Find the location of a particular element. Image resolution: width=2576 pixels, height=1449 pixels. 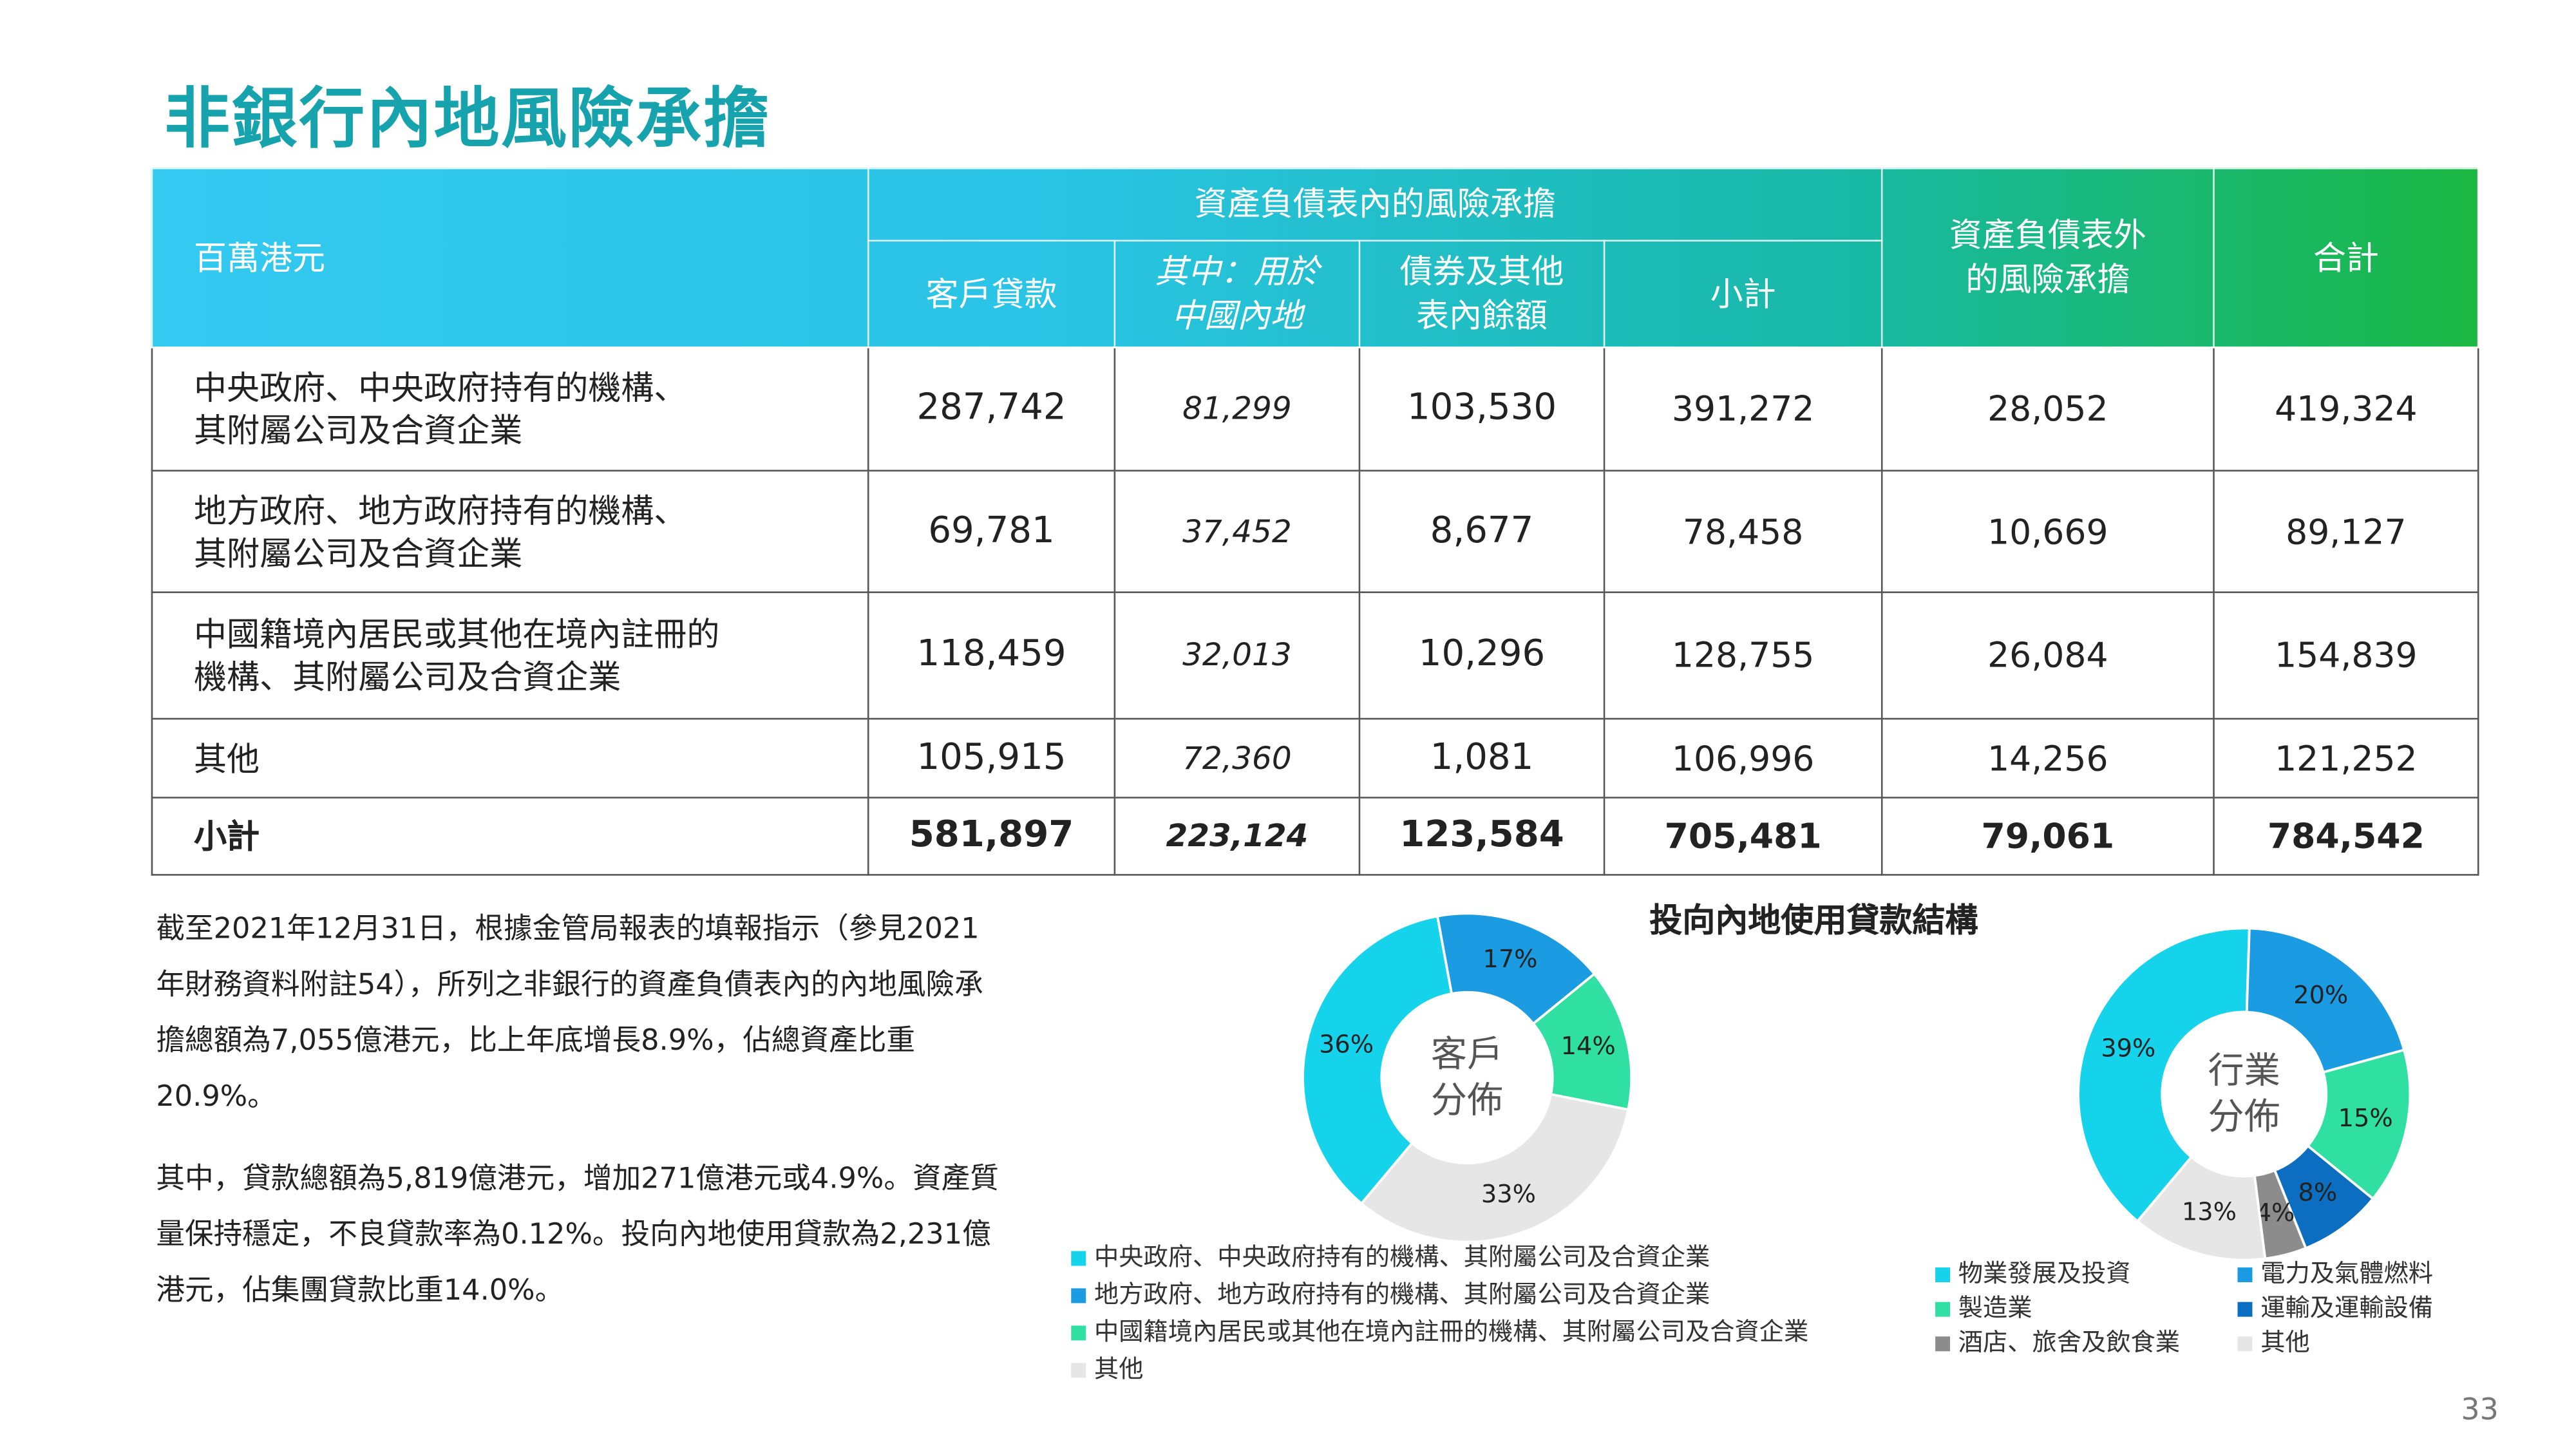

slice-label: 4% is located at coordinates (2275, 1212).